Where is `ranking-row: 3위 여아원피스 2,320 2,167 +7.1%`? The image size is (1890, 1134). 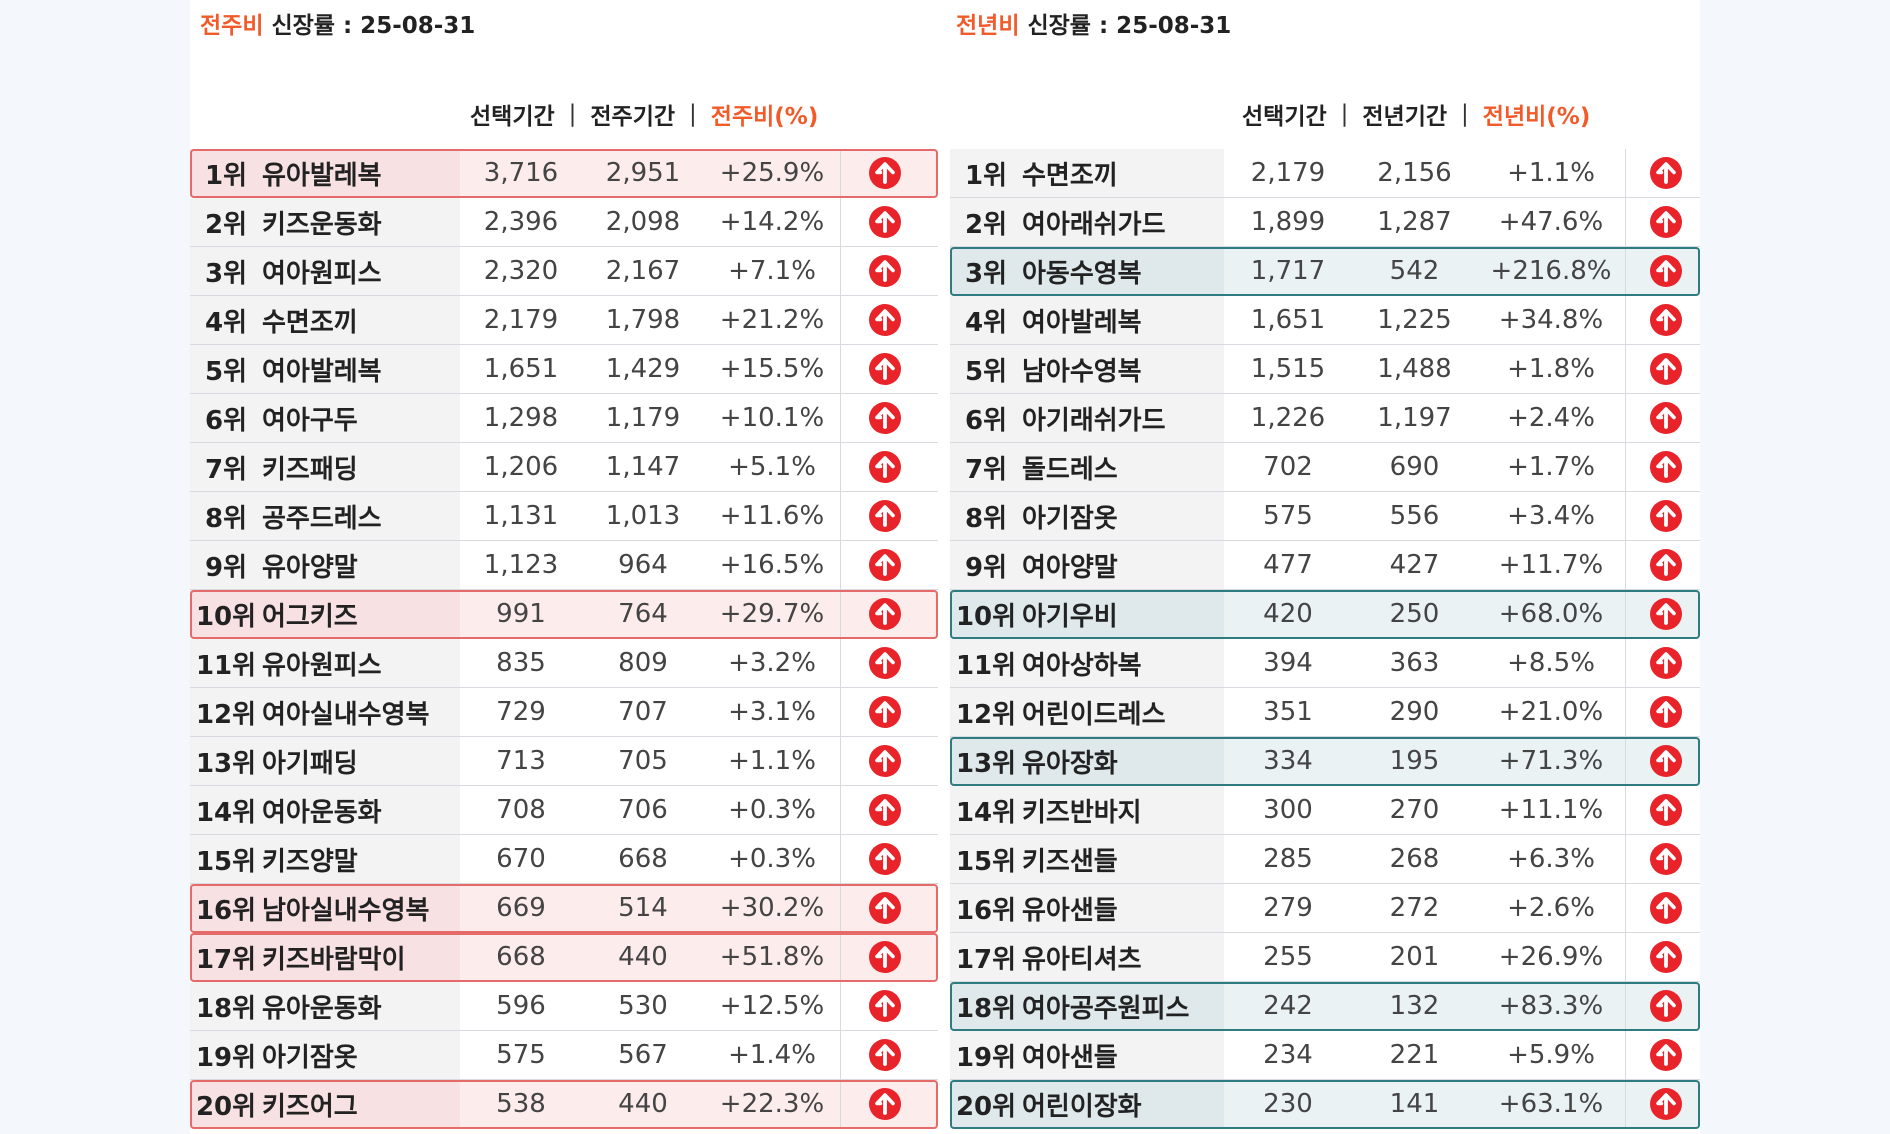
ranking-row: 3위 여아원피스 2,320 2,167 +7.1% is located at coordinates (564, 271).